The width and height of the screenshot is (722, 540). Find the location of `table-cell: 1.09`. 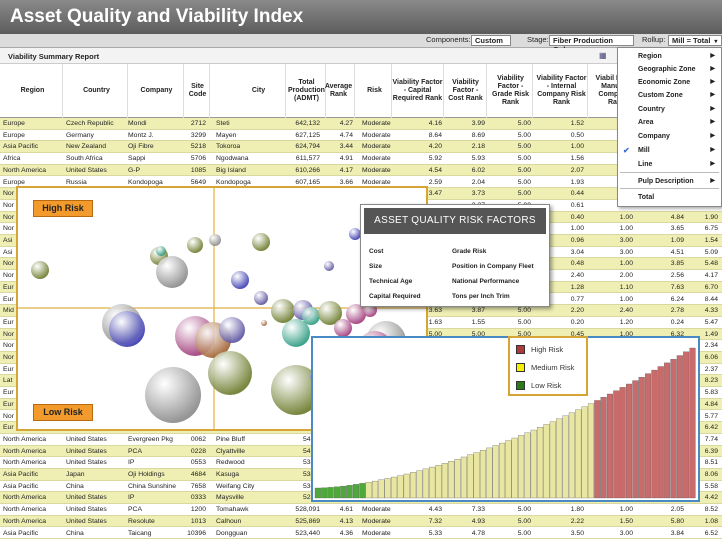

table-cell: 1.09 is located at coordinates (677, 240).